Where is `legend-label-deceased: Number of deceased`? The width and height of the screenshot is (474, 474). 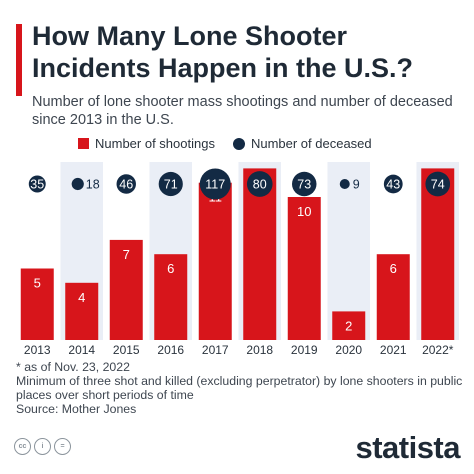
legend-label-deceased: Number of deceased is located at coordinates (311, 143).